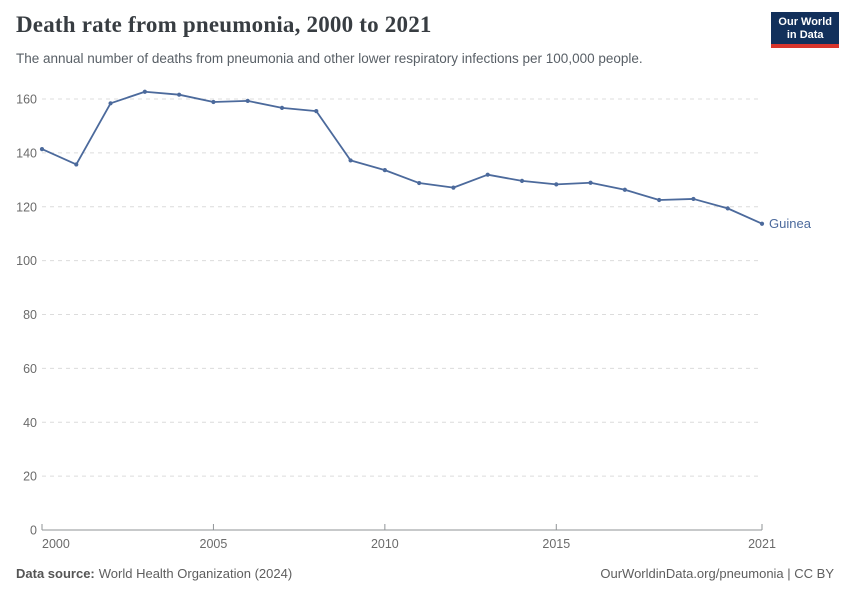  What do you see at coordinates (30, 369) in the screenshot?
I see `y-axis-label-60: 60` at bounding box center [30, 369].